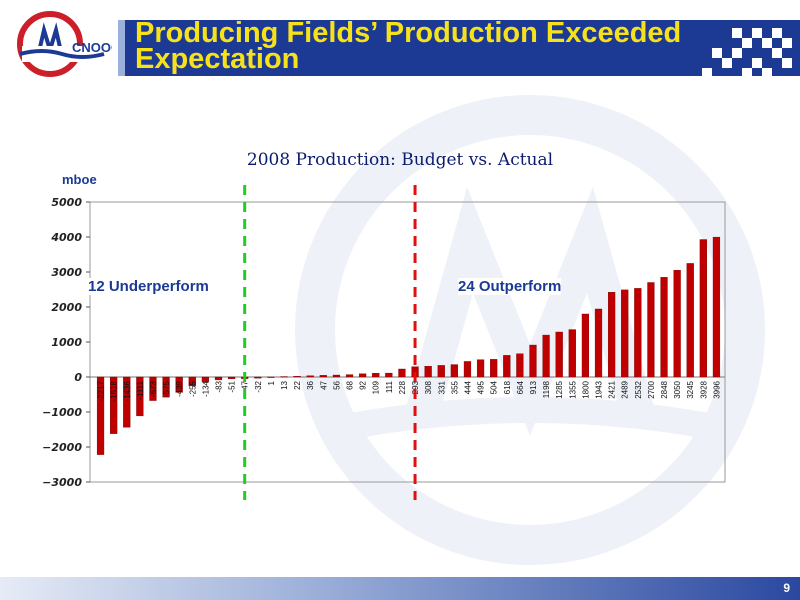  What do you see at coordinates (520, 387) in the screenshot?
I see `category-label: 664` at bounding box center [520, 387].